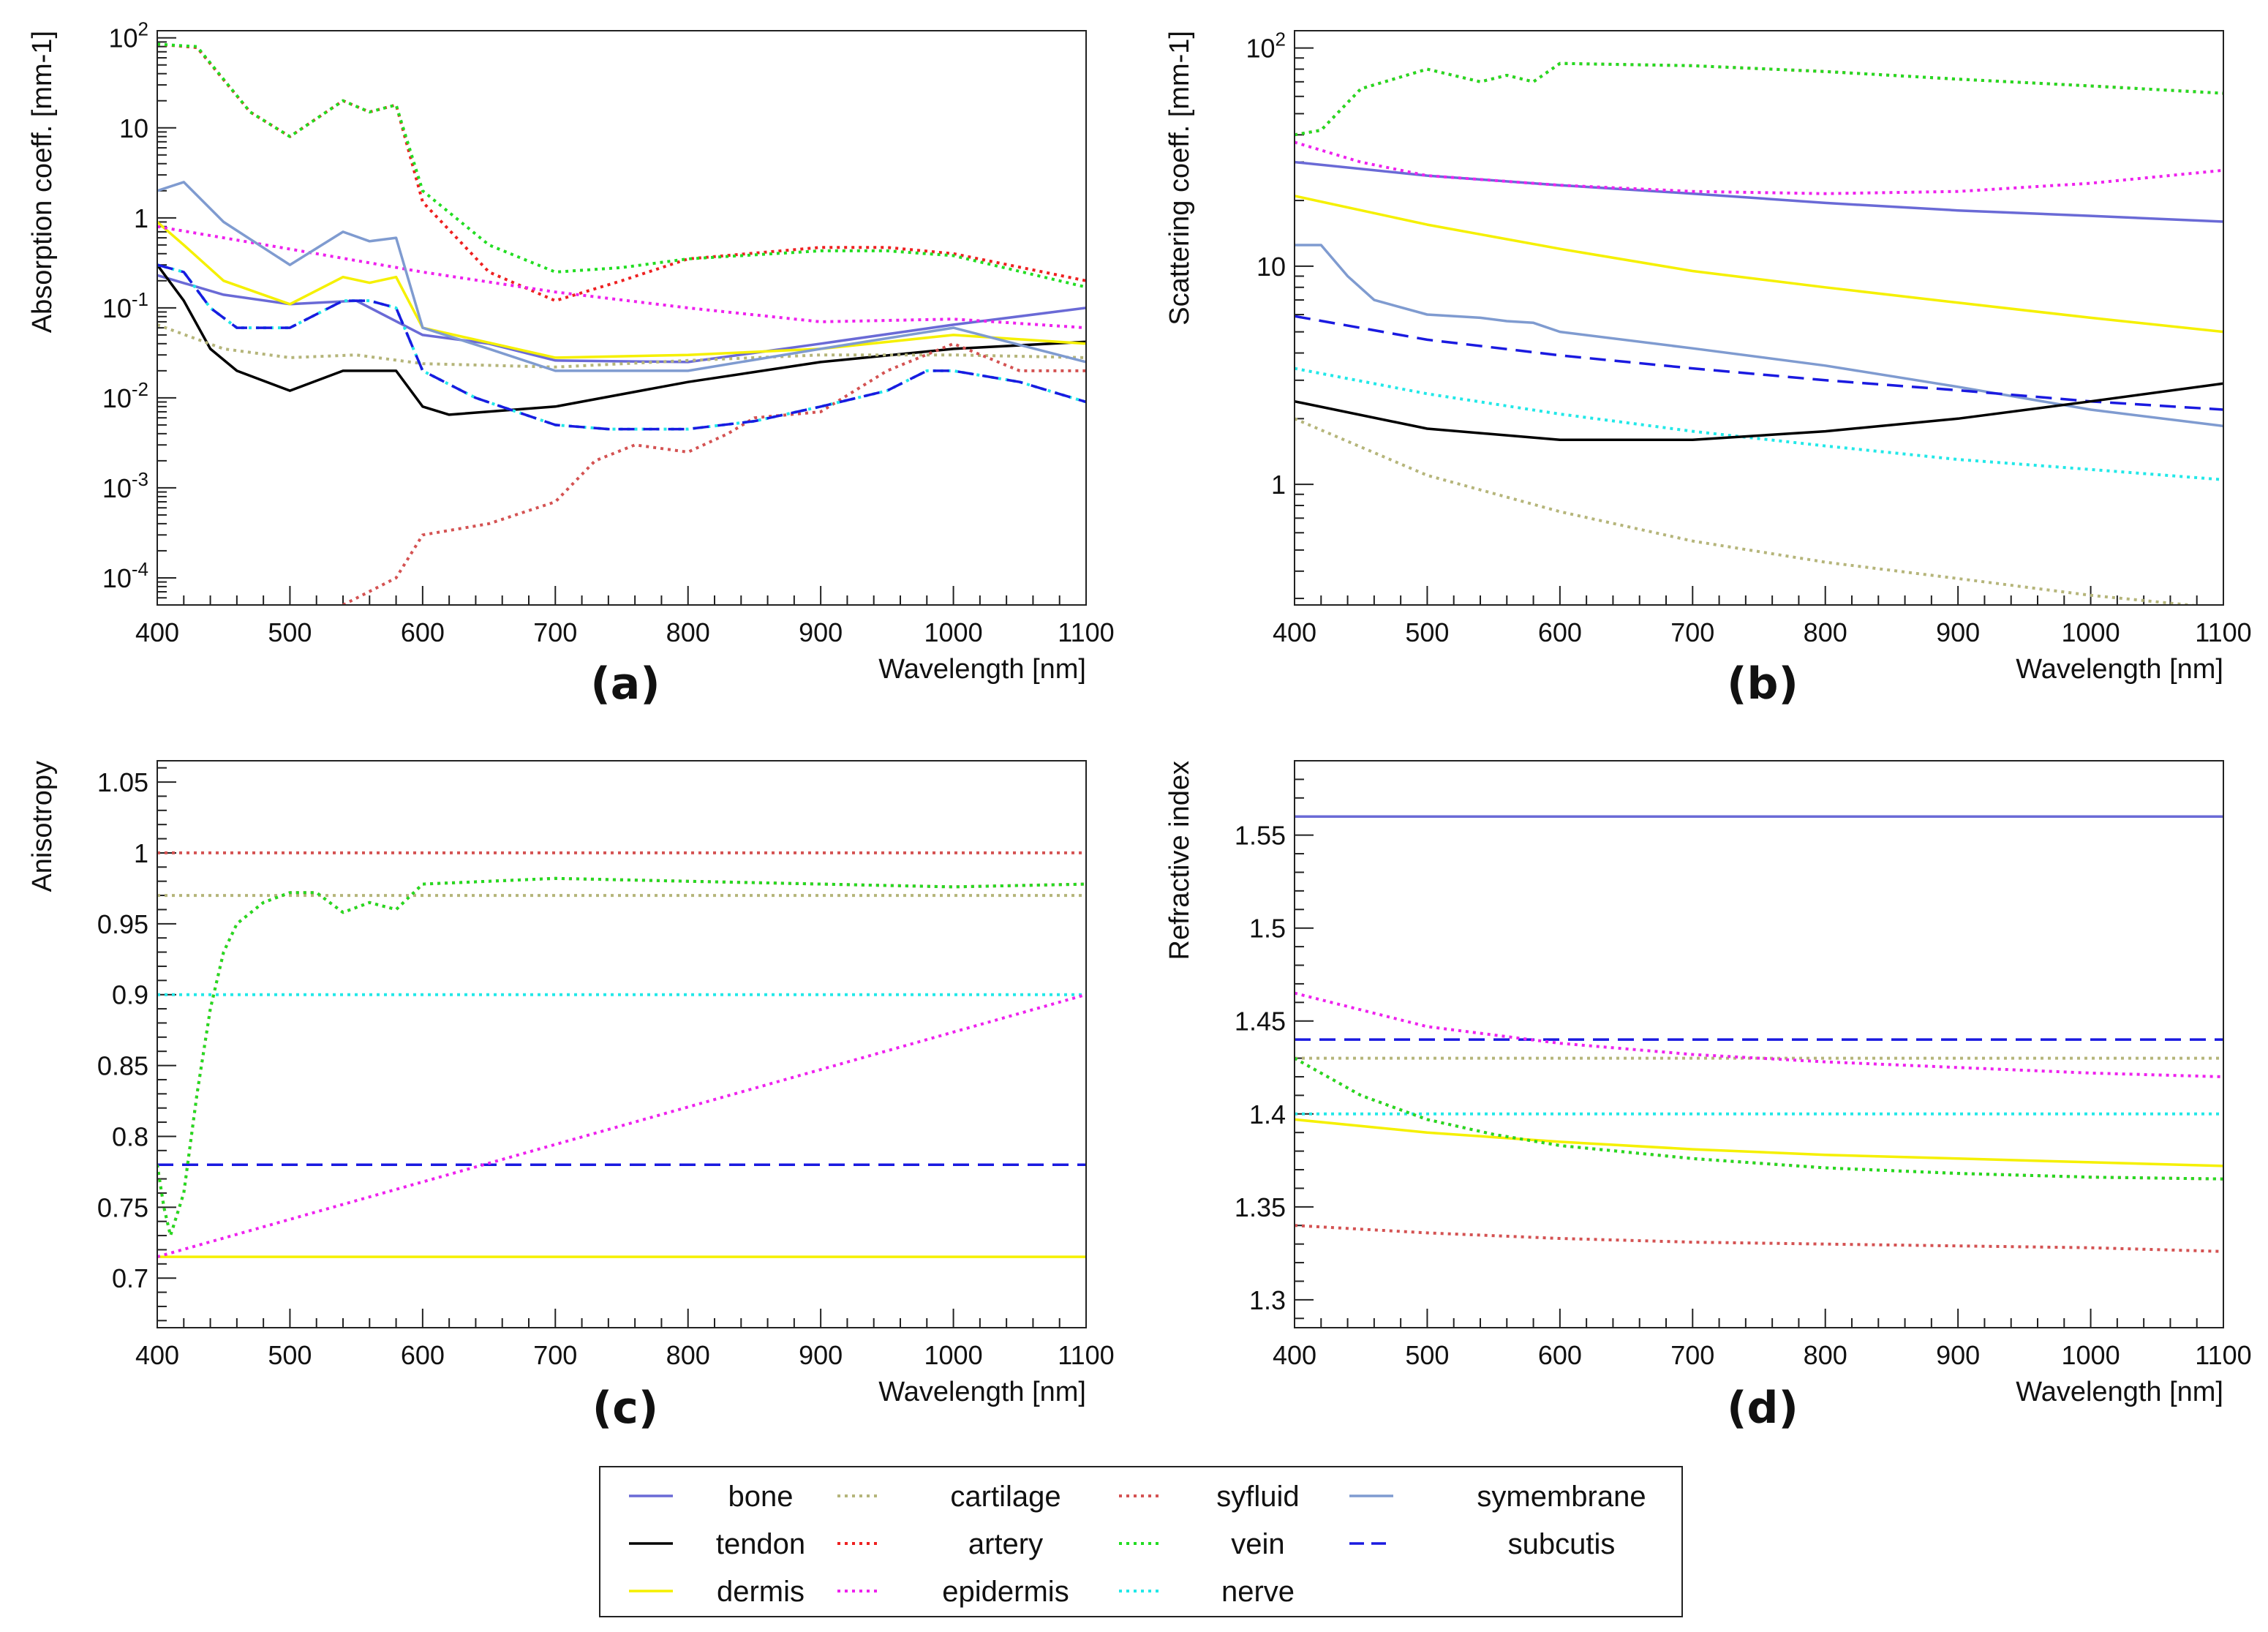 The width and height of the screenshot is (2268, 1632). Describe the element at coordinates (1005, 1544) in the screenshot. I see `legend-label-artery: artery` at that location.